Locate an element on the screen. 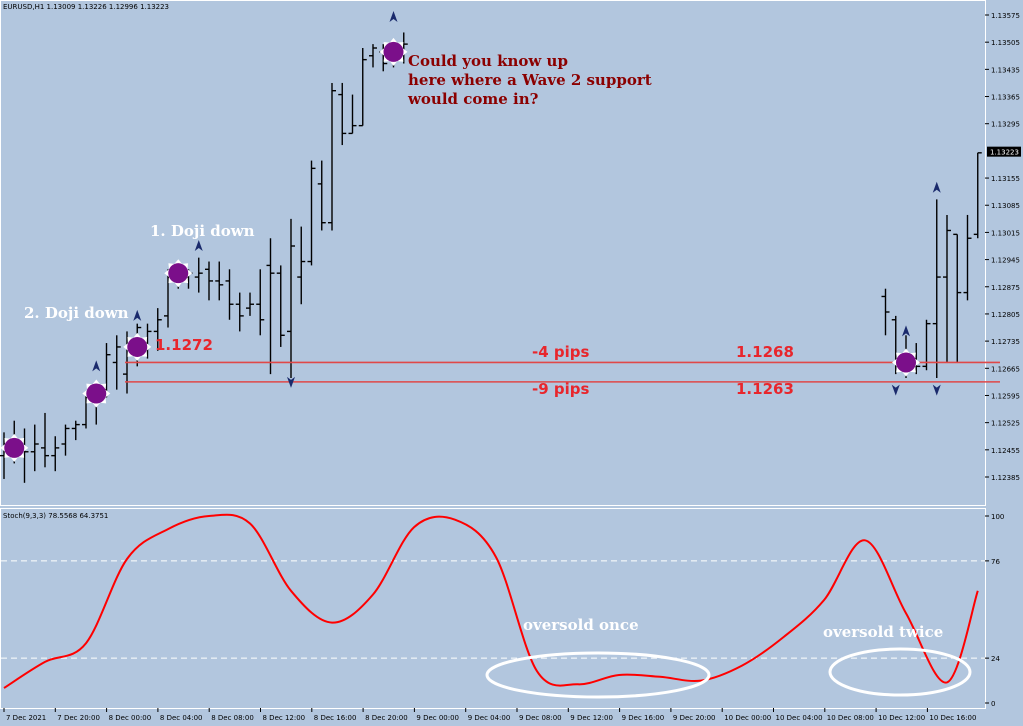  doji-label-2: 2. Doji down is located at coordinates (76, 313).